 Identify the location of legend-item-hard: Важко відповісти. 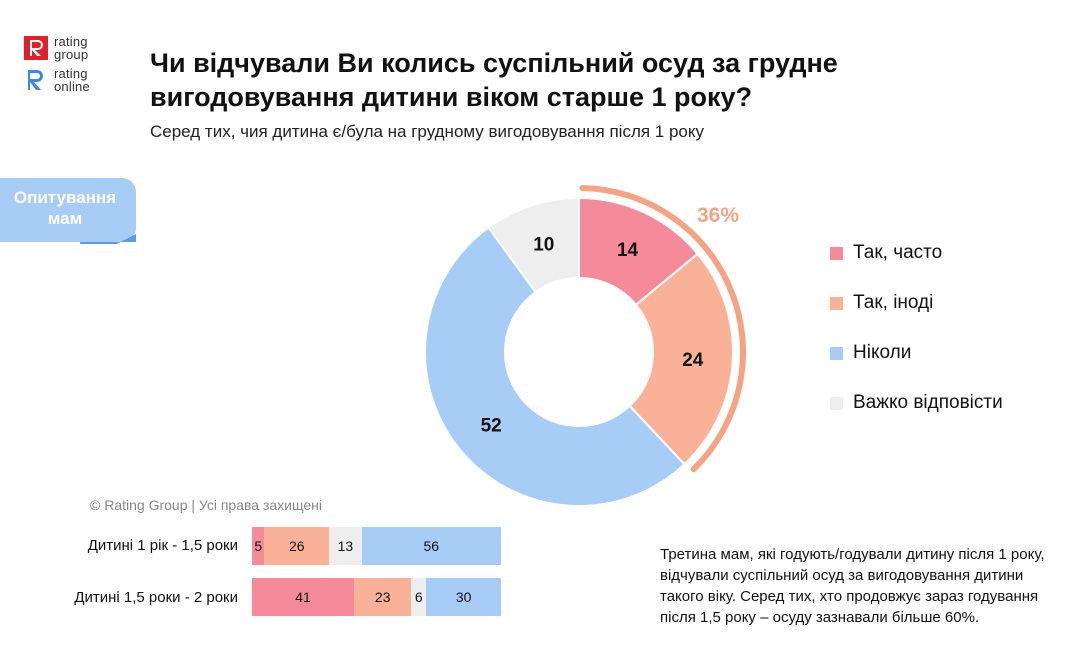
(916, 403).